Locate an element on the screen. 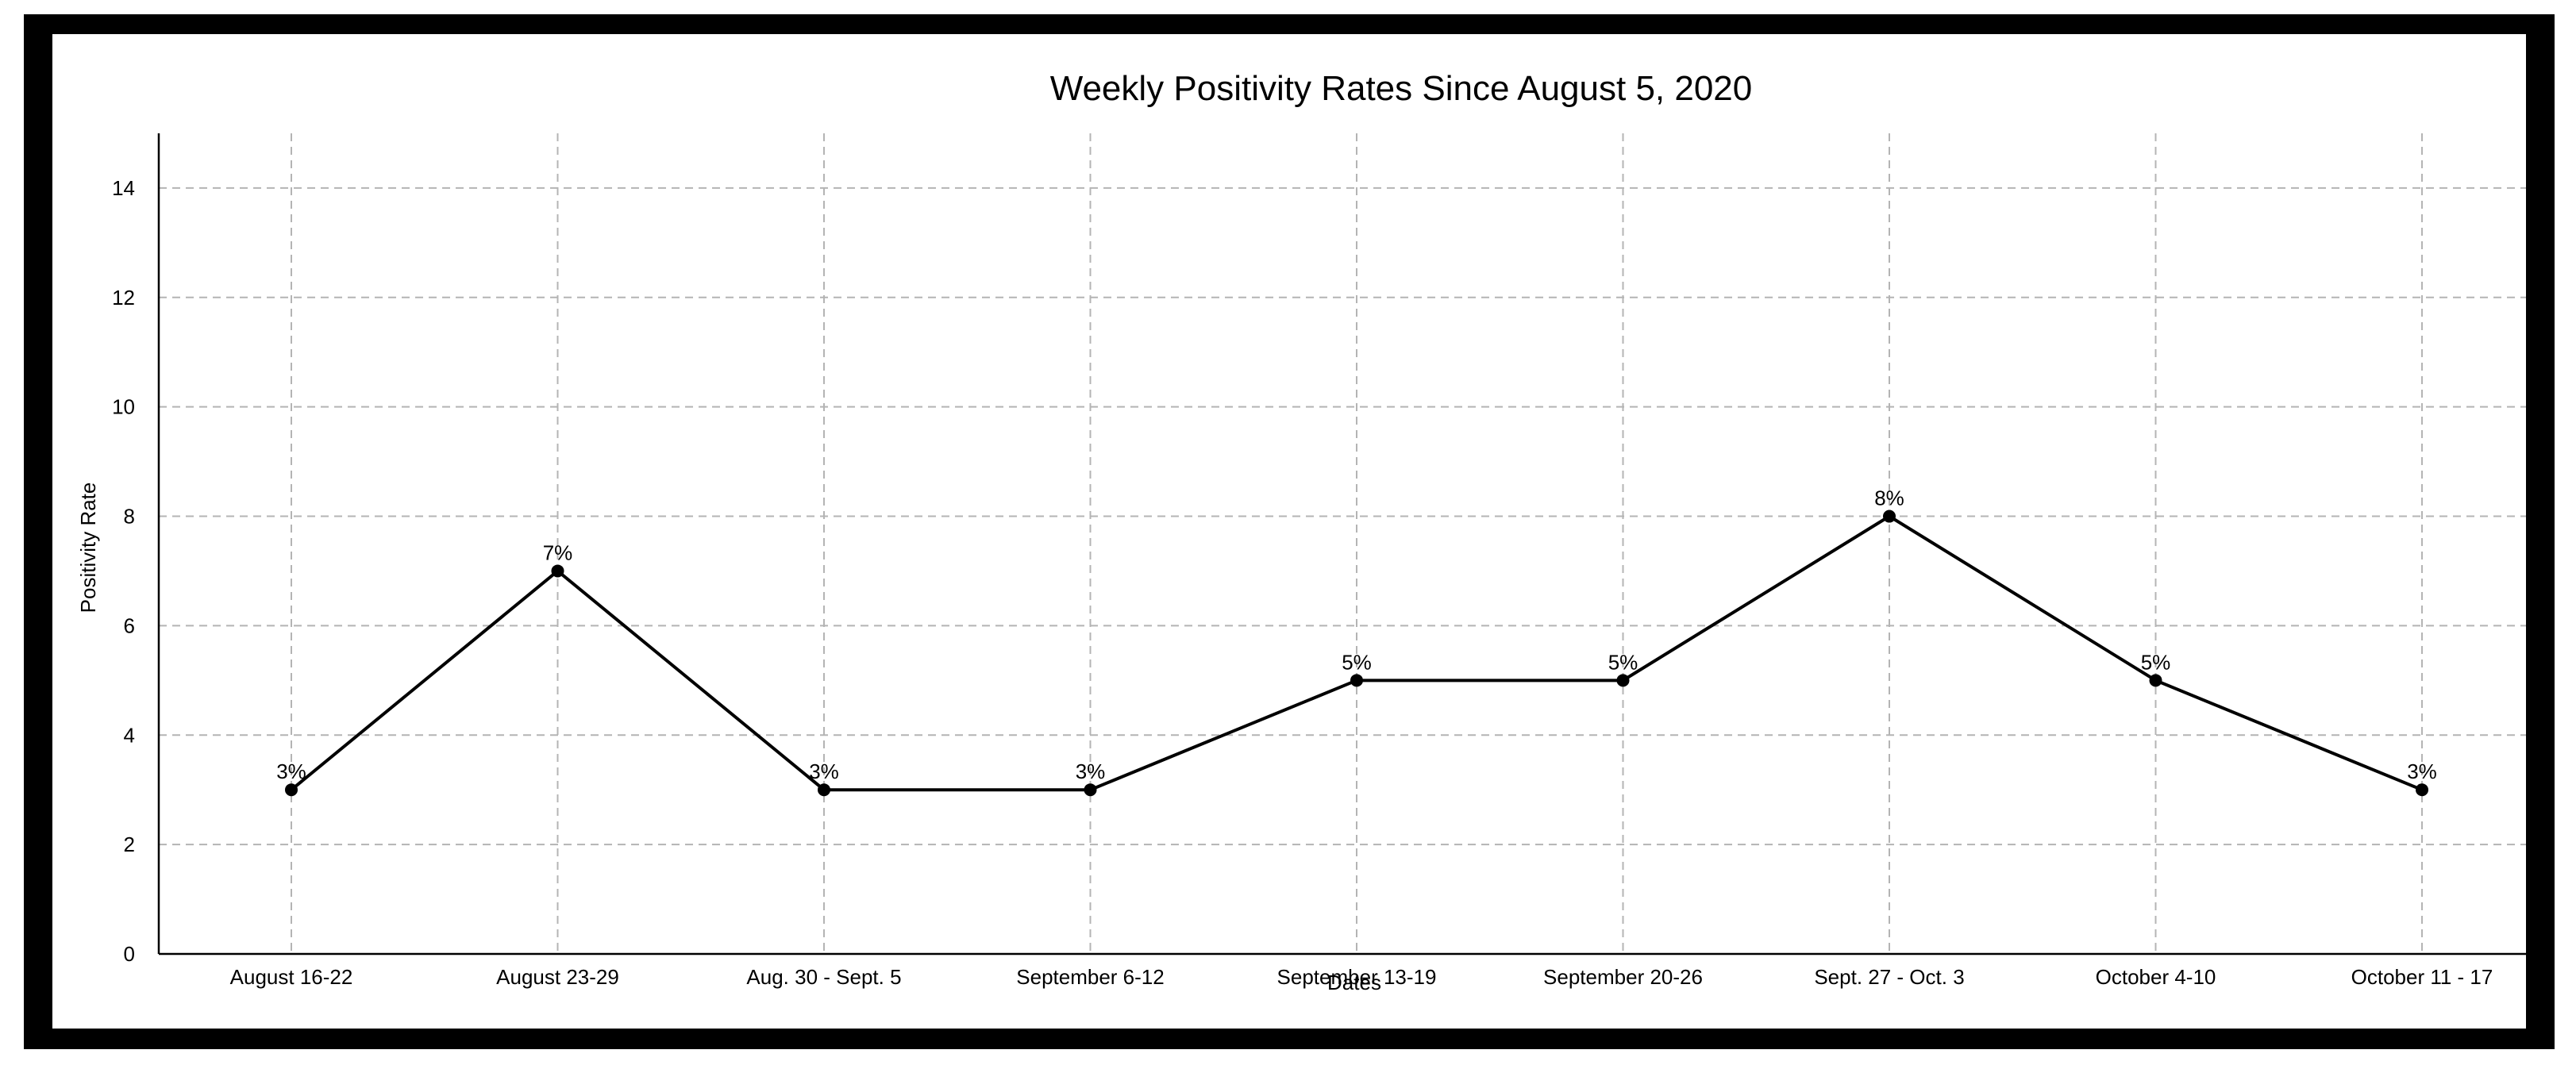  y-tick-label: 14 is located at coordinates (123, 188).